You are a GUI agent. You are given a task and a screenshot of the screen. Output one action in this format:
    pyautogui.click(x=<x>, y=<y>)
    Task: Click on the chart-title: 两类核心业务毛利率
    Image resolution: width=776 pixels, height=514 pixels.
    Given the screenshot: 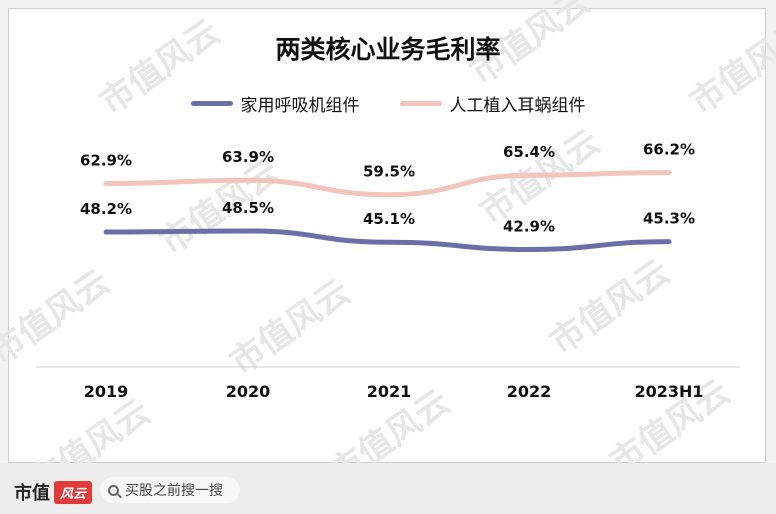 What is the action you would take?
    pyautogui.click(x=388, y=49)
    